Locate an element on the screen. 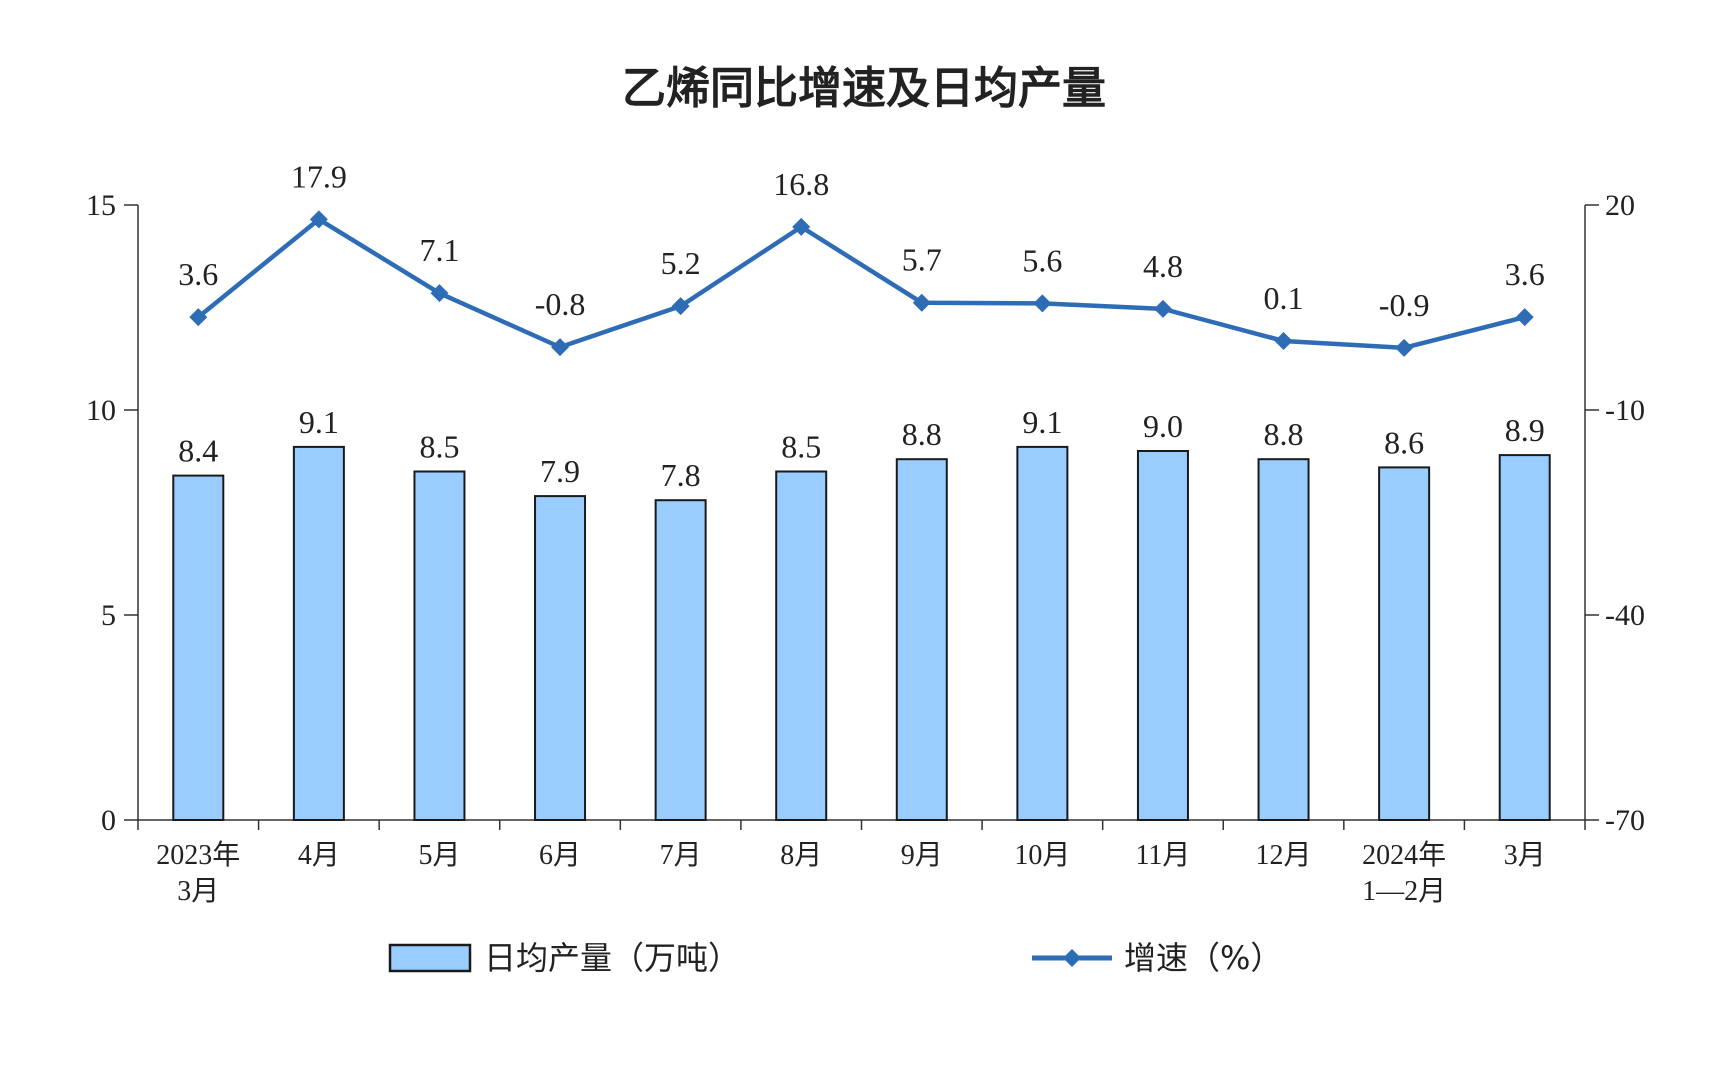  bar-value-label: 8.4 is located at coordinates (198, 451).